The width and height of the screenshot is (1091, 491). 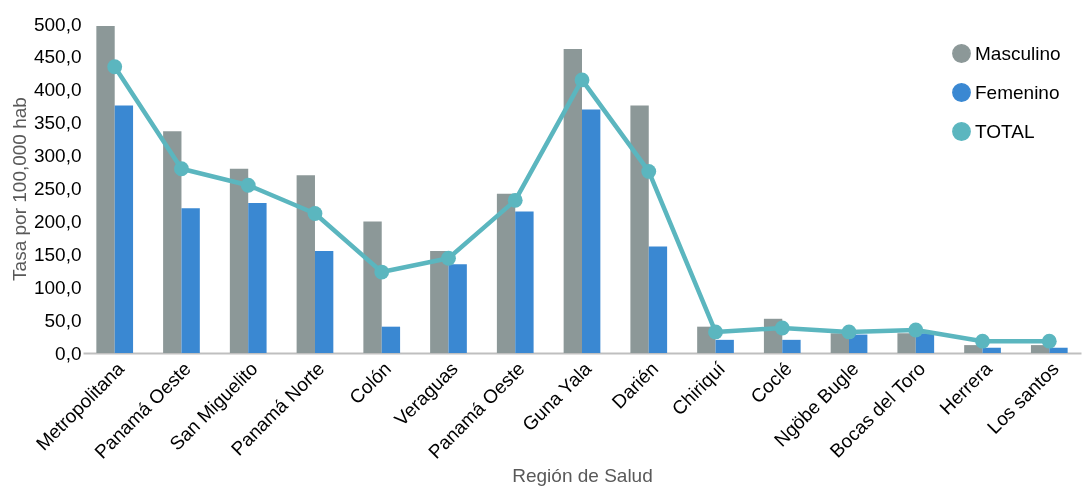 I want to click on y-tick-label: 300,0, so click(x=57, y=156).